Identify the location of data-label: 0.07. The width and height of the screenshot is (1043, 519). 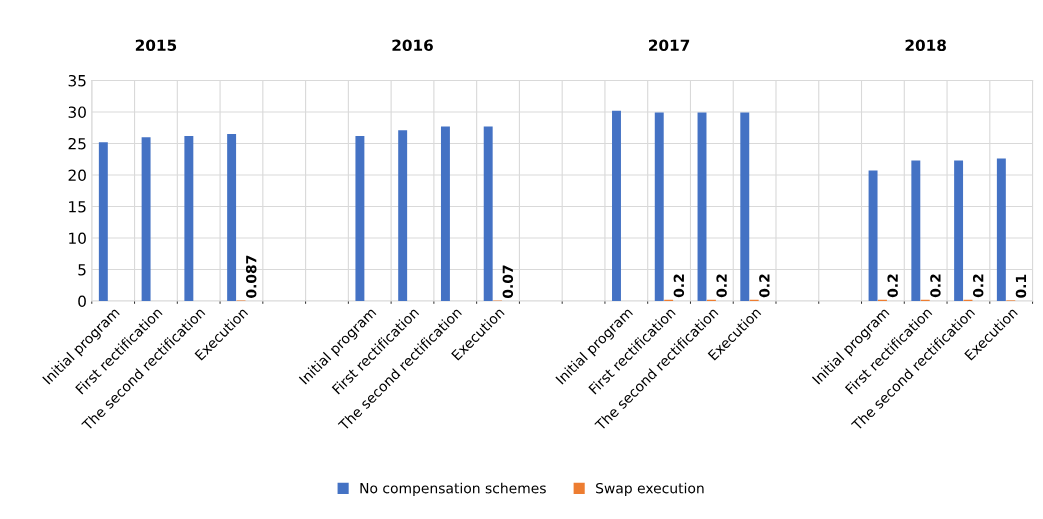
(508, 282).